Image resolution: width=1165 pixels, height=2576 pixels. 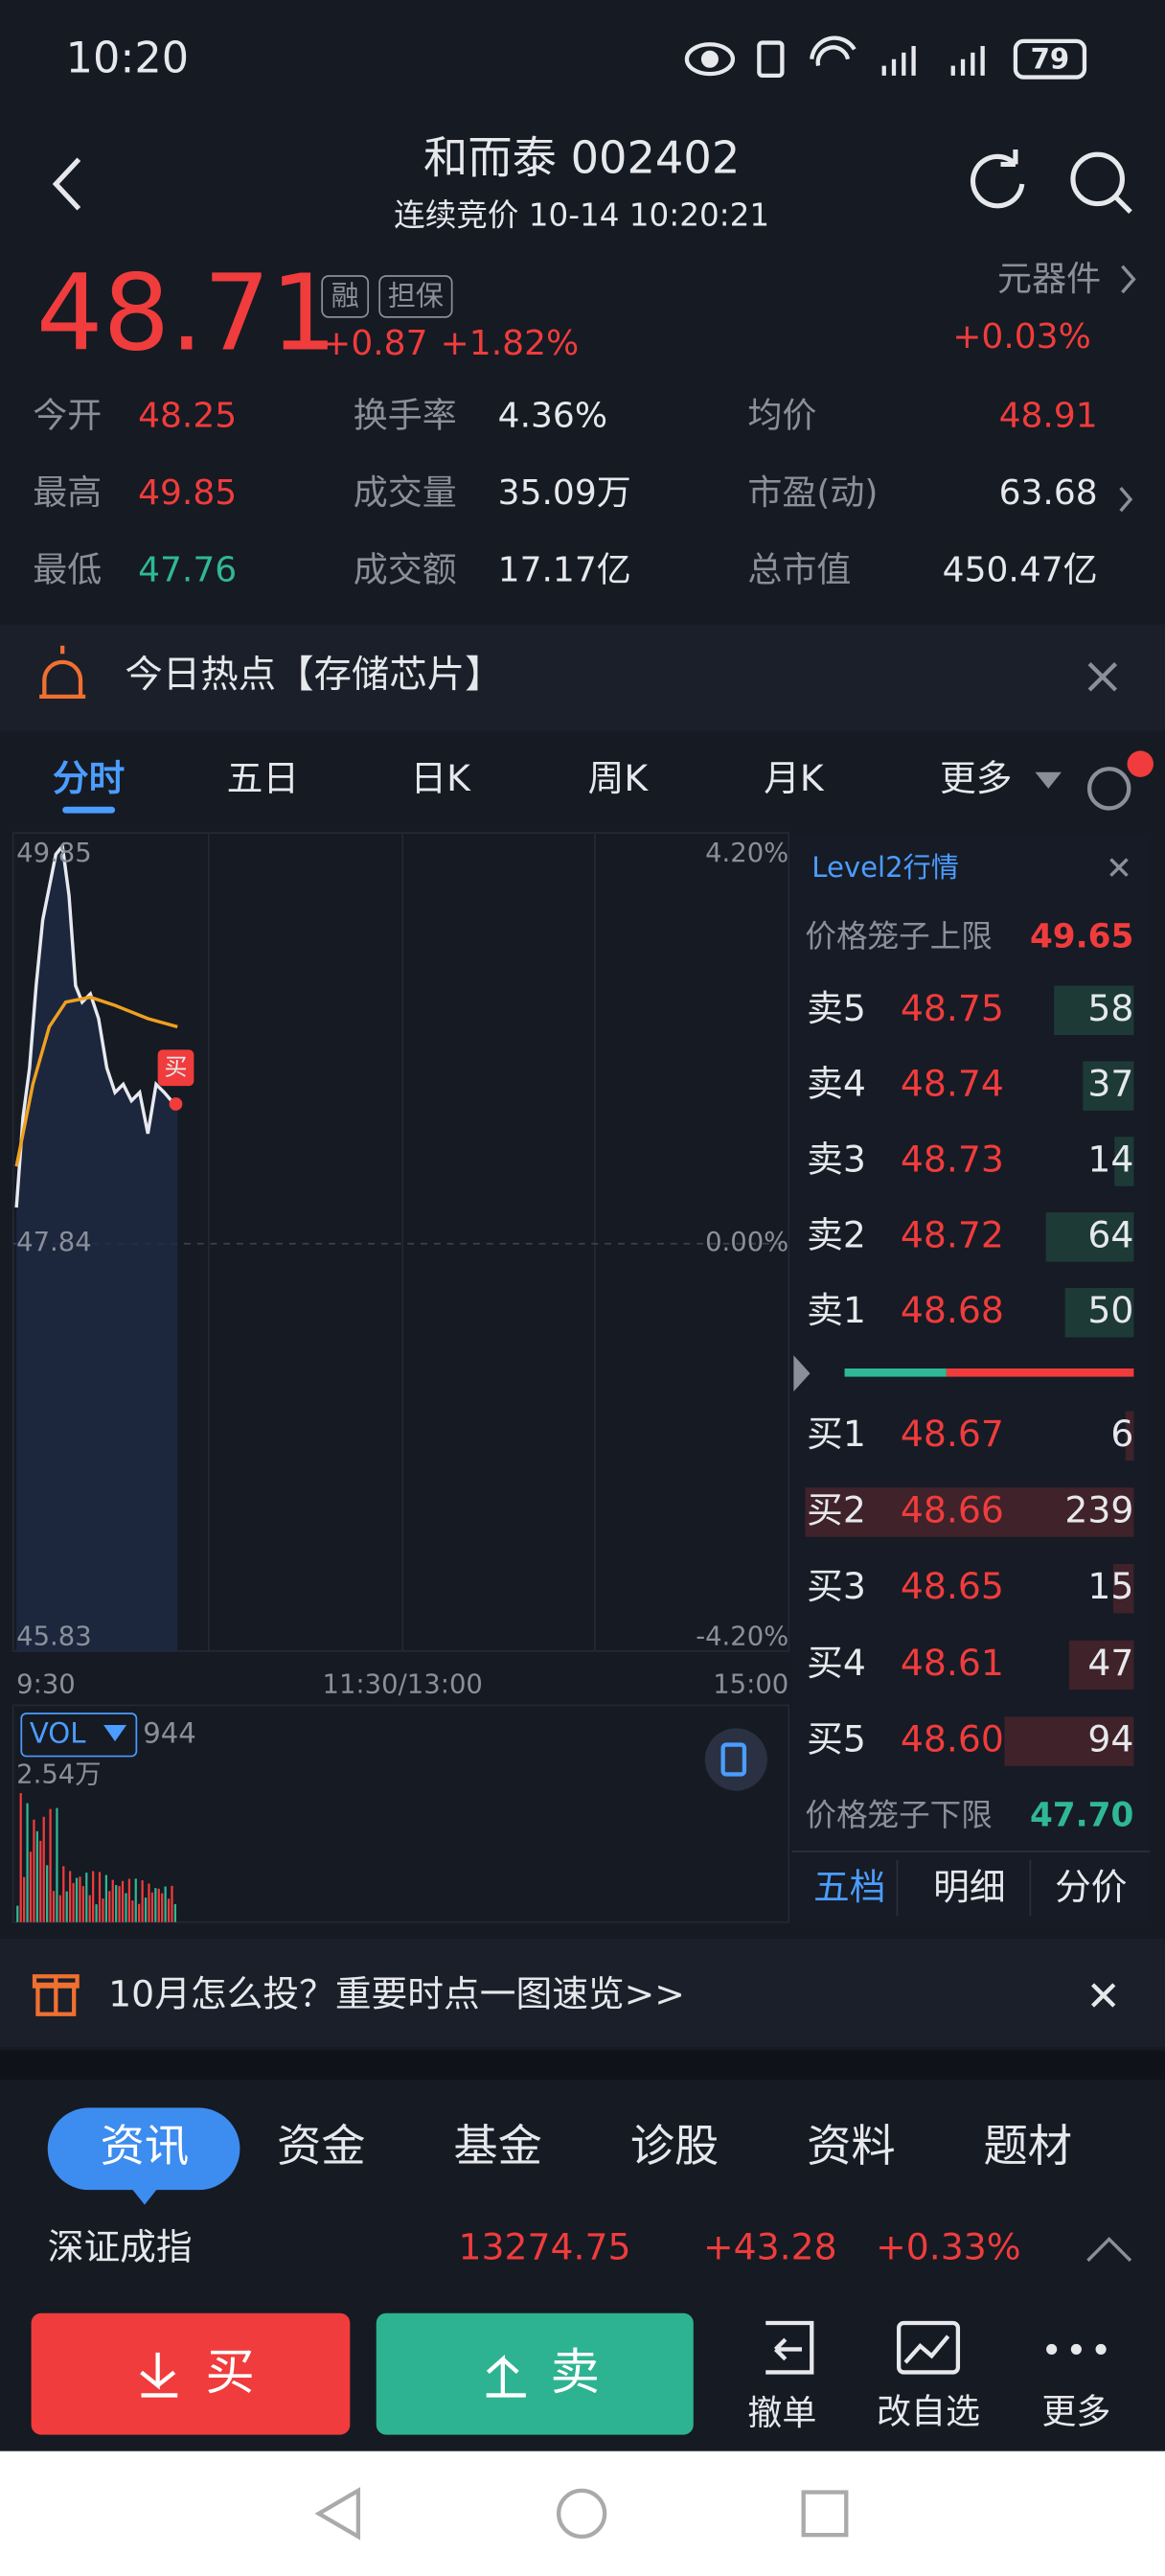 I want to click on pct-label: 4.20%, so click(x=747, y=853).